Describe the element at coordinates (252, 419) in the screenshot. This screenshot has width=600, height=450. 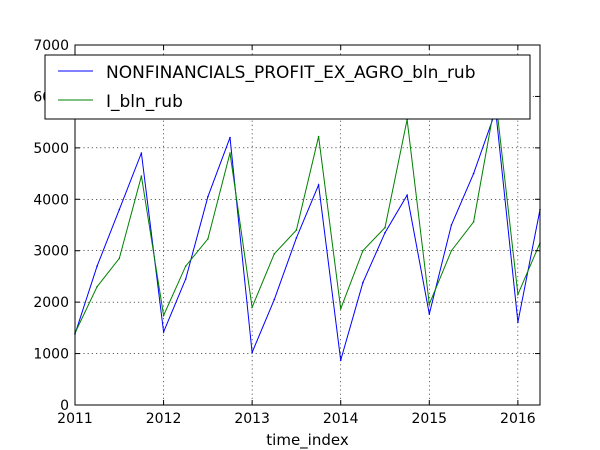
I see `x-tick-label: 2013` at that location.